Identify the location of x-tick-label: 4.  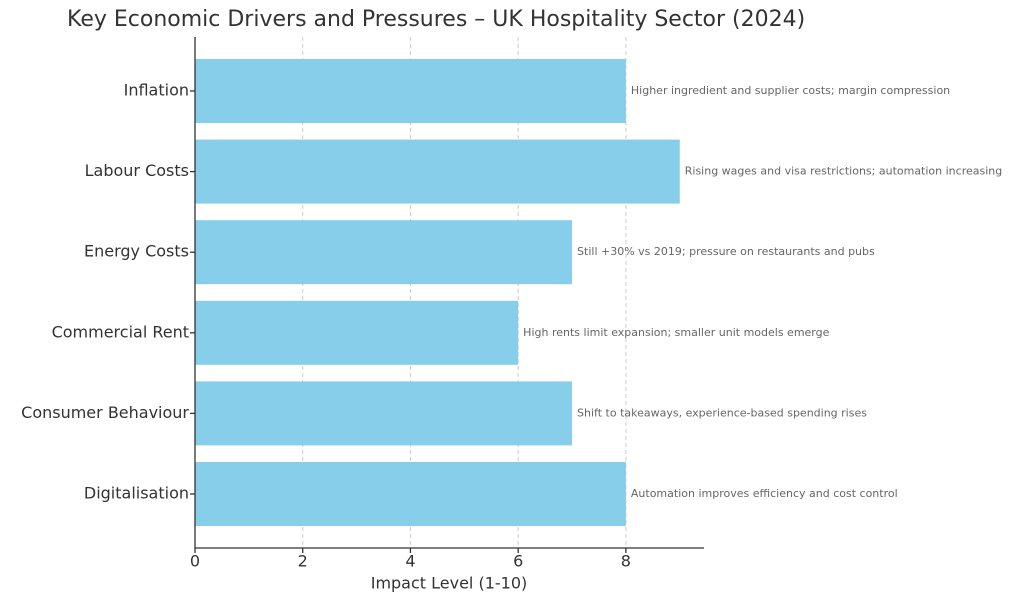
(410, 561).